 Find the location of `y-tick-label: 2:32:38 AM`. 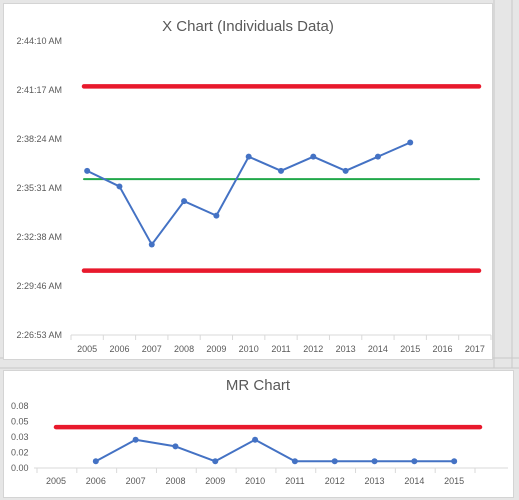

y-tick-label: 2:32:38 AM is located at coordinates (39, 237).